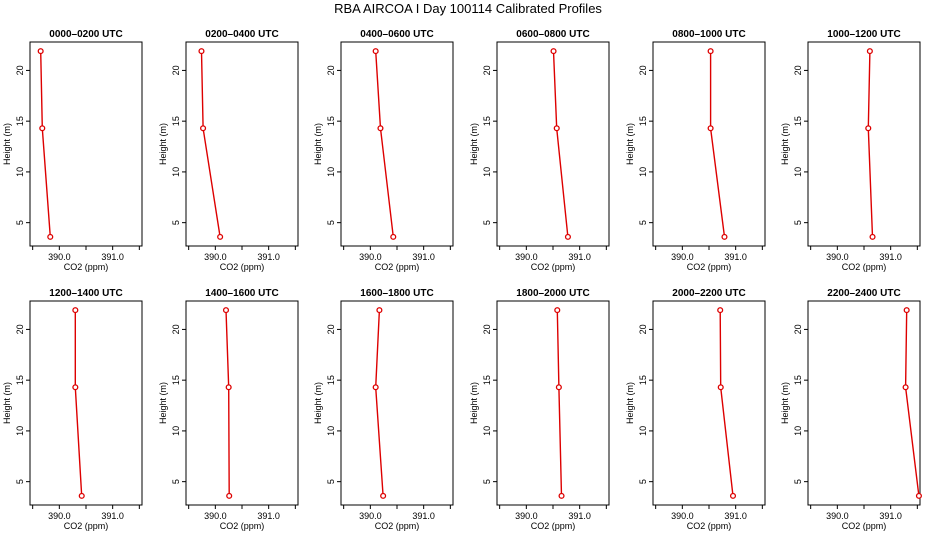  Describe the element at coordinates (396, 293) in the screenshot. I see `panel-title: 1600–1800 UTC` at that location.